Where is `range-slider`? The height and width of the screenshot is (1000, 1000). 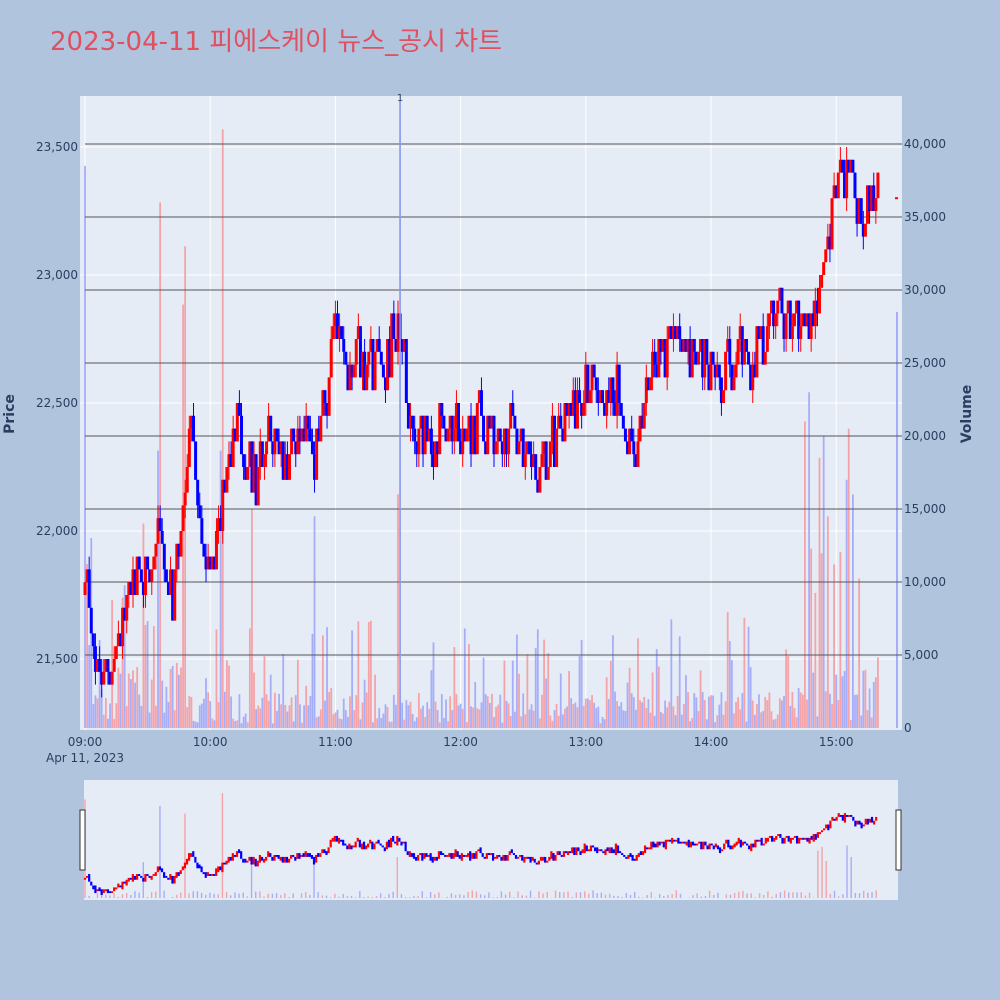
range-slider is located at coordinates (491, 840).